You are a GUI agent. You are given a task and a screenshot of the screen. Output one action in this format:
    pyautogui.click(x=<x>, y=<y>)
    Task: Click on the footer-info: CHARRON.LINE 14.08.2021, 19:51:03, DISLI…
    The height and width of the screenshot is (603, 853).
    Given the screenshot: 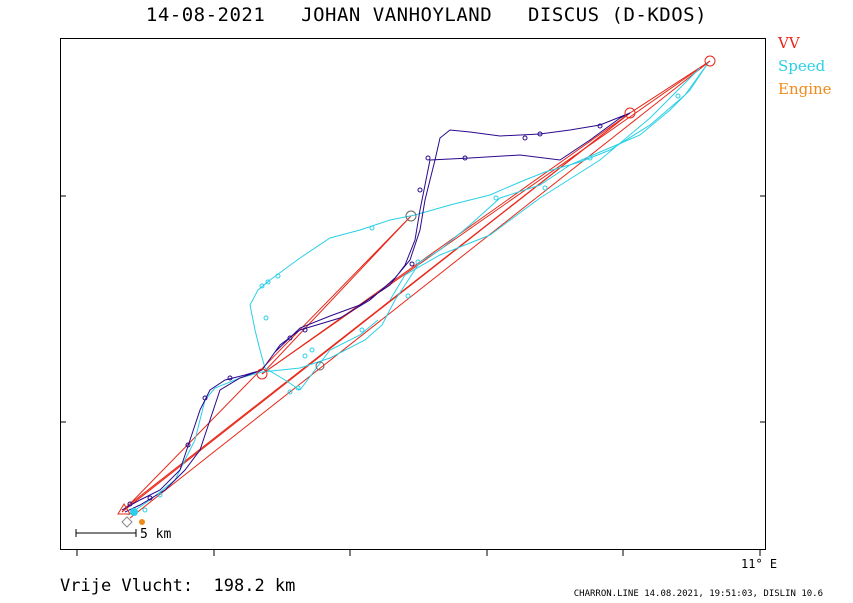 What is the action you would take?
    pyautogui.click(x=698, y=594)
    